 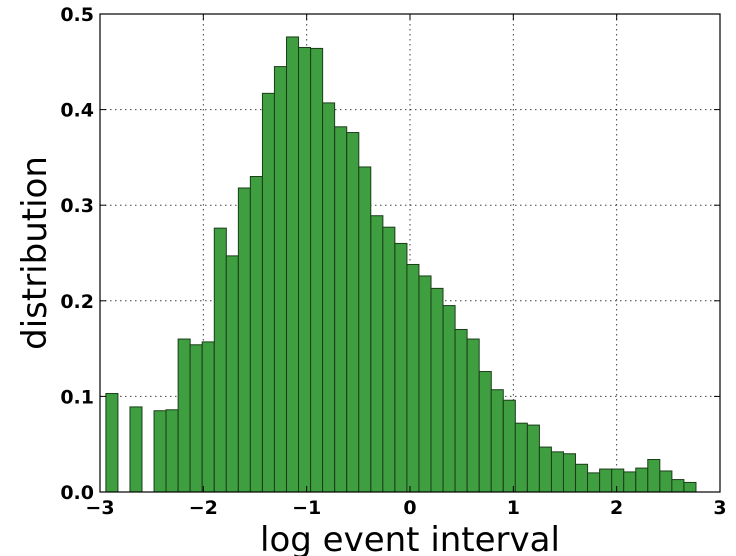 What do you see at coordinates (513, 508) in the screenshot?
I see `x-tick-label: 1` at bounding box center [513, 508].